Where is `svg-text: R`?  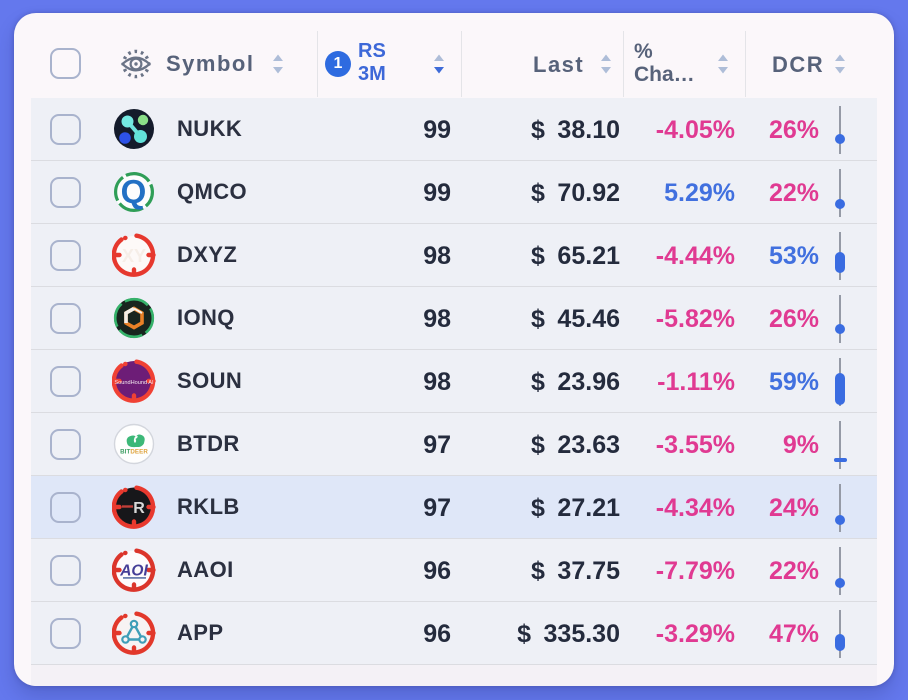 svg-text: R is located at coordinates (139, 508).